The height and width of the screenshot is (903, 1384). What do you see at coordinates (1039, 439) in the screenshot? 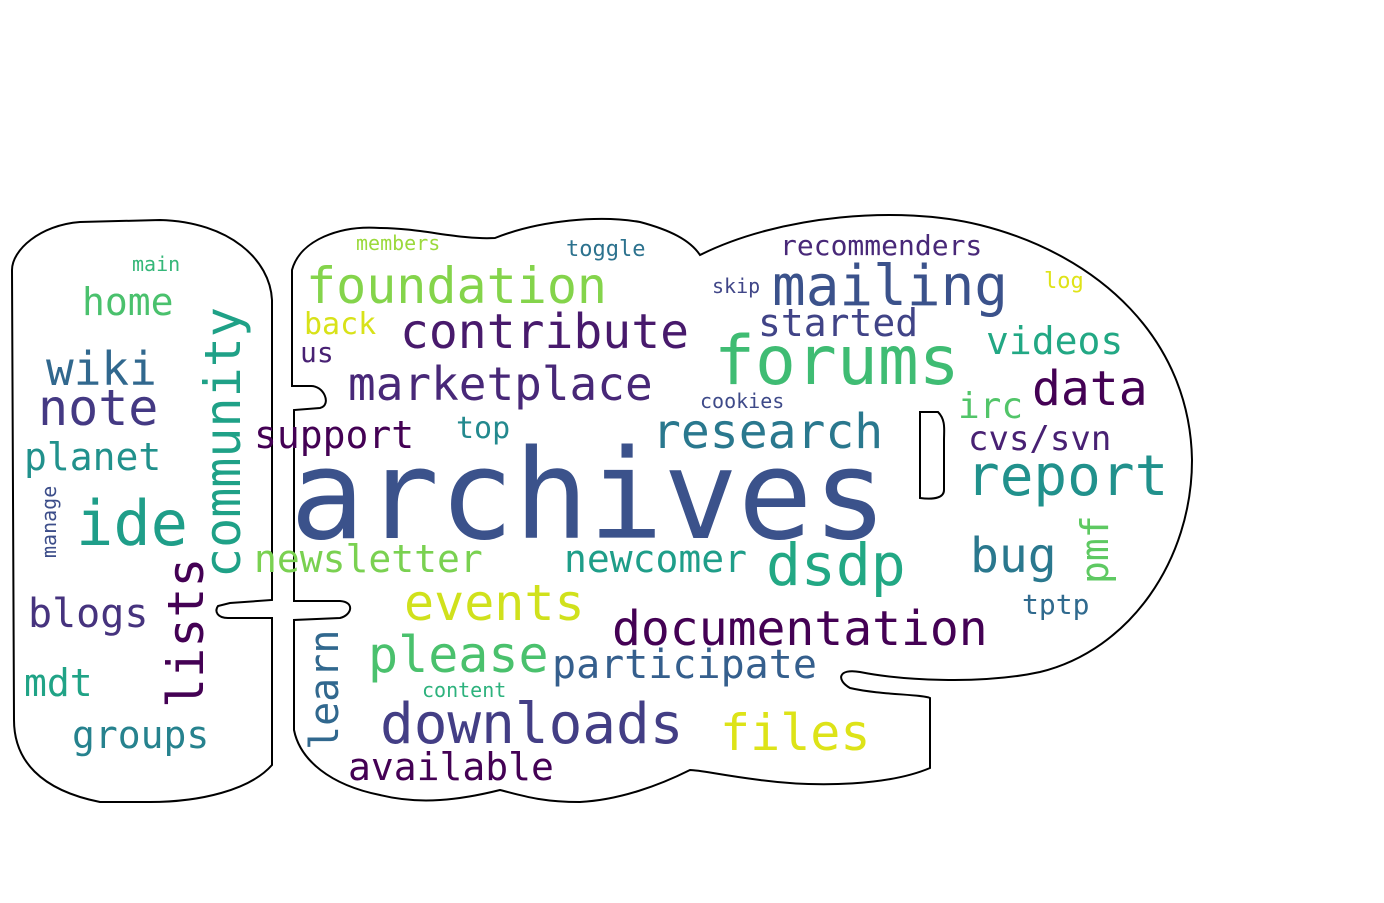
I see `word-cvs-svn: cvs/svn` at bounding box center [1039, 439].